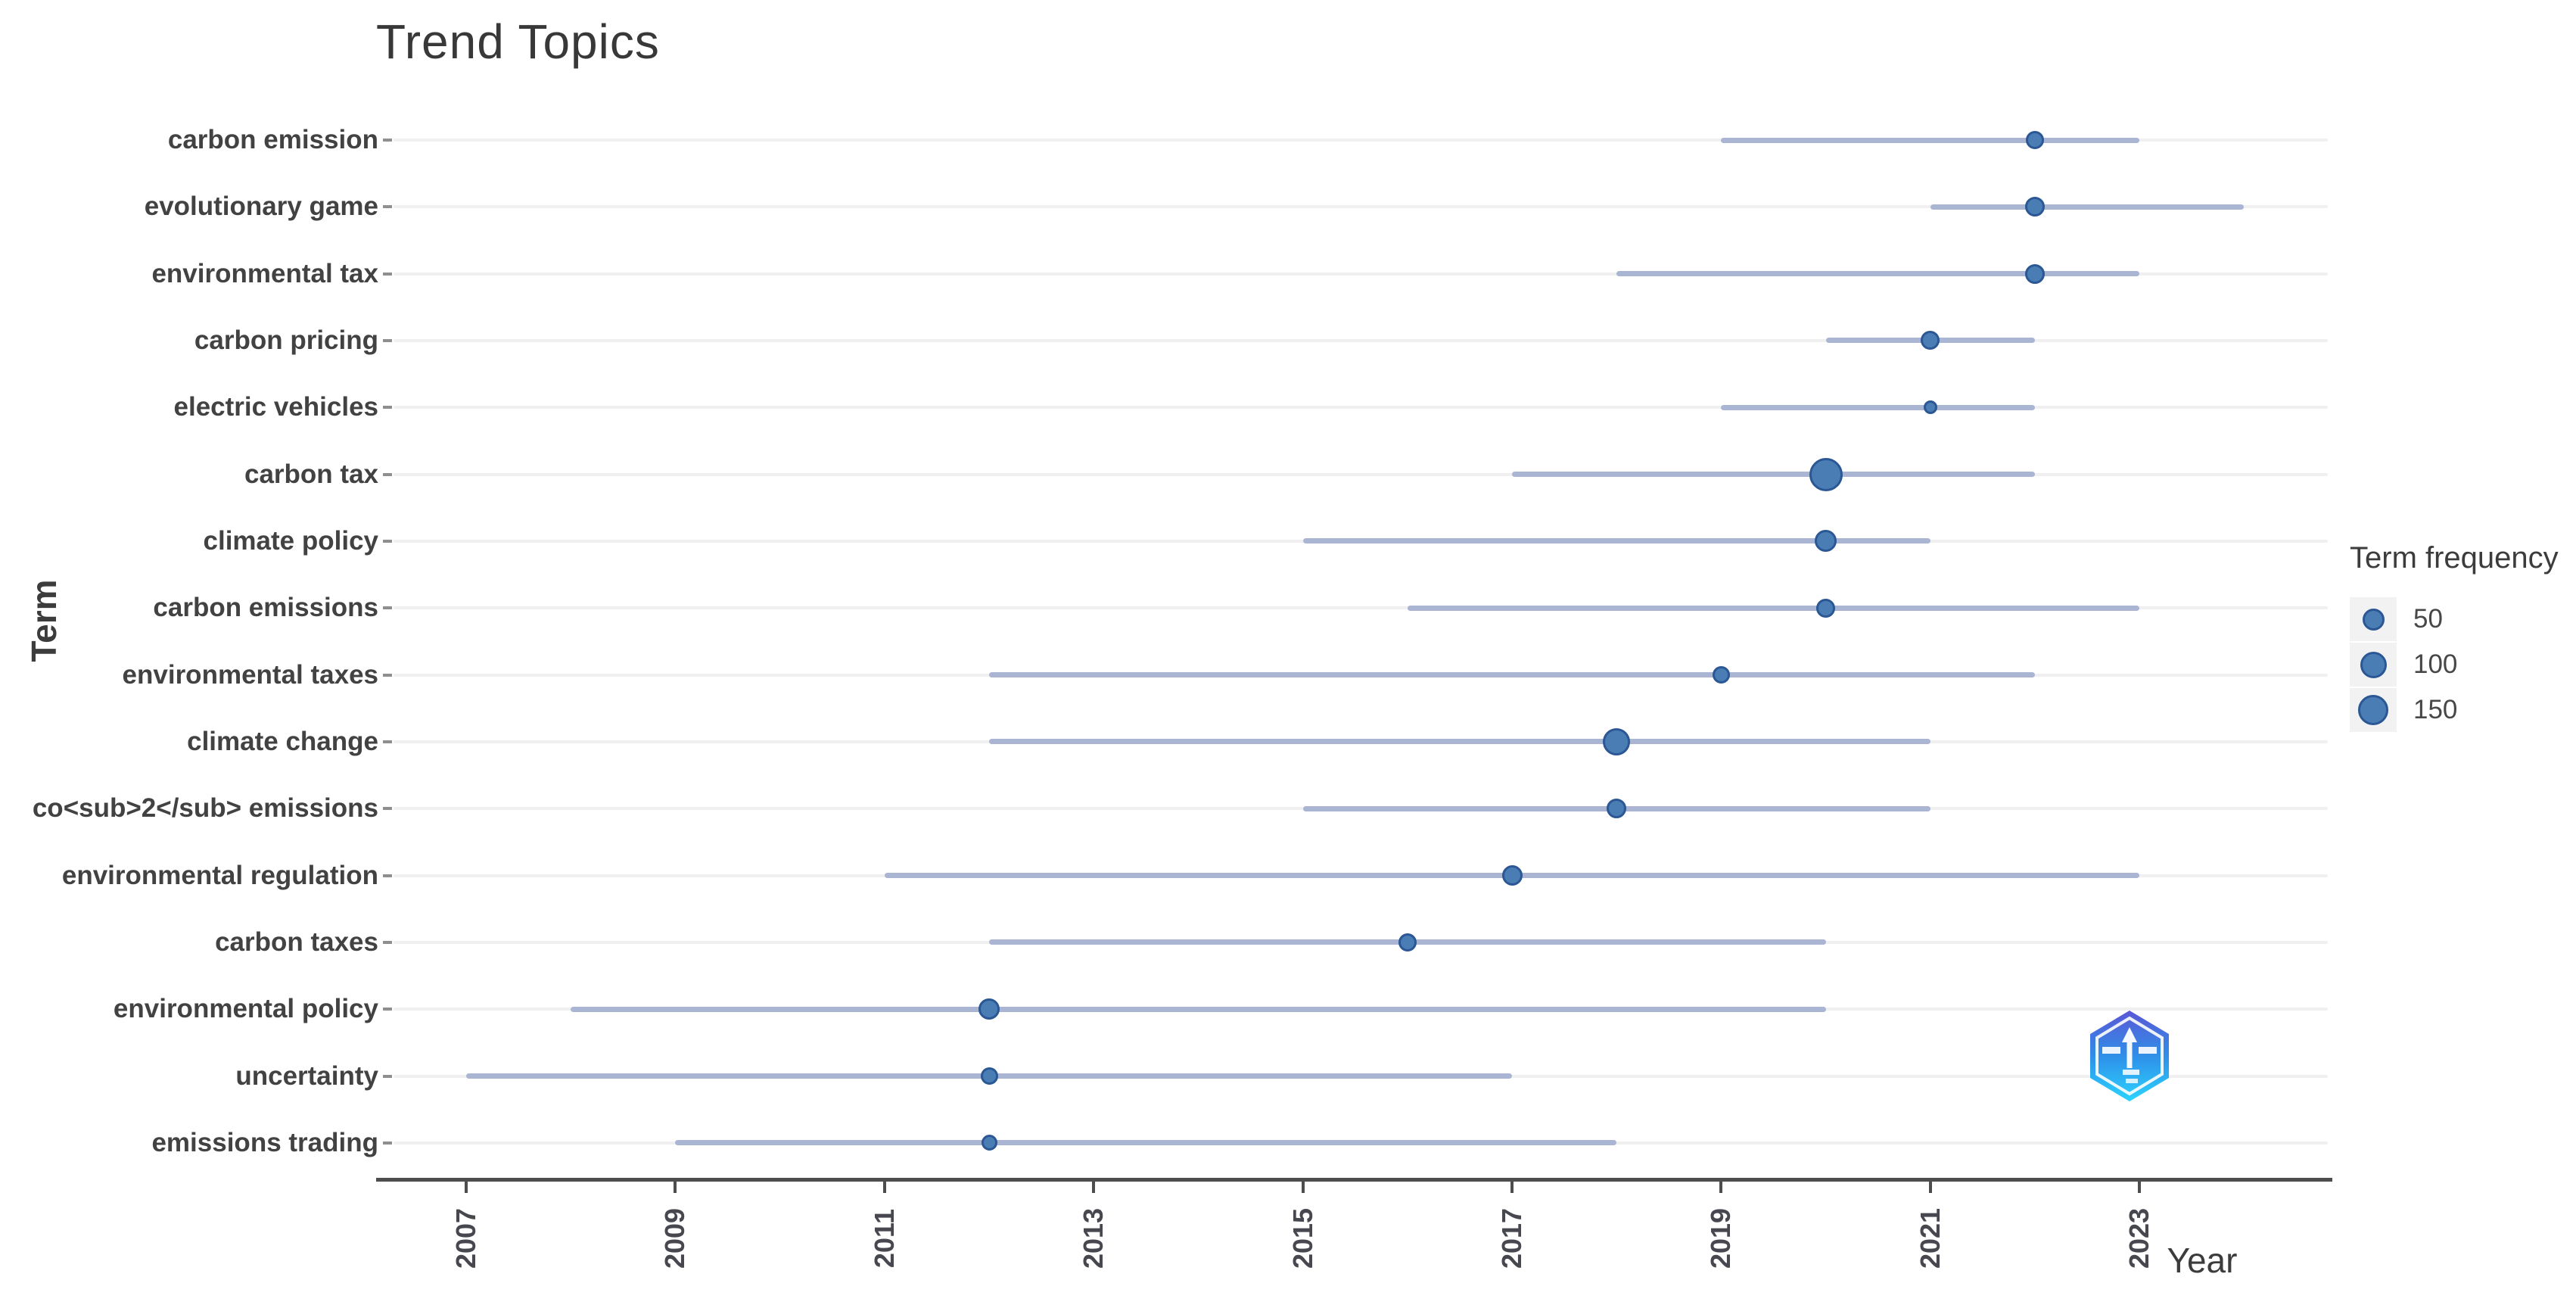 The width and height of the screenshot is (2576, 1305). Describe the element at coordinates (2129, 1056) in the screenshot. I see `hexagon-badge-logo-icon` at that location.